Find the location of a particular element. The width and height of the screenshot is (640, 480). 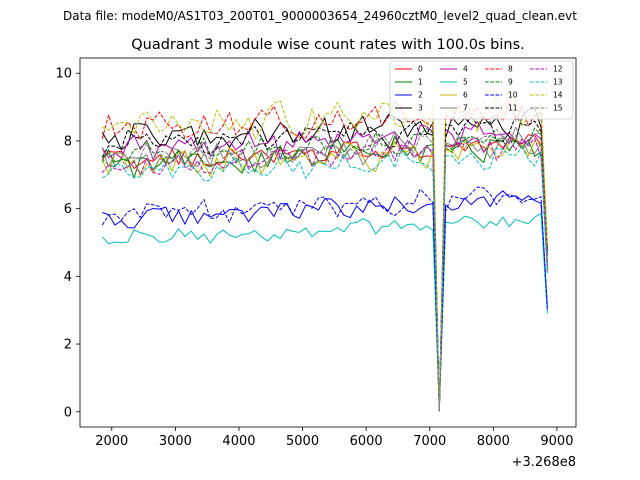

y-tick-label: 2 is located at coordinates (68, 345).